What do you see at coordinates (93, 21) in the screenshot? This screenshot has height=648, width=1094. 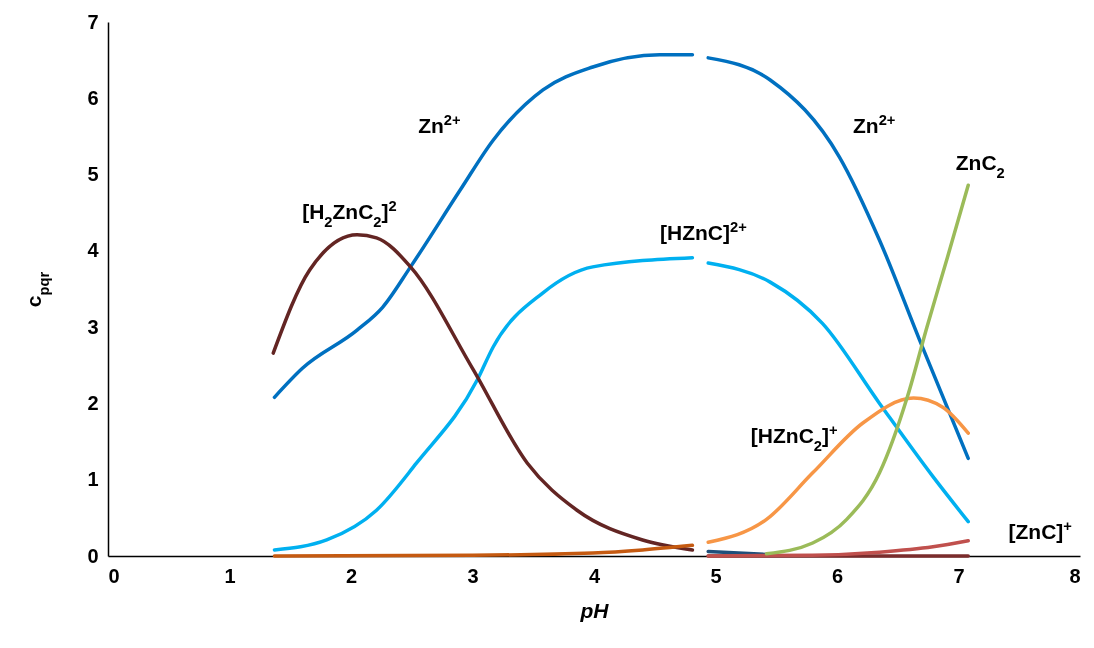 I see `y-tick-label: 7` at bounding box center [93, 21].